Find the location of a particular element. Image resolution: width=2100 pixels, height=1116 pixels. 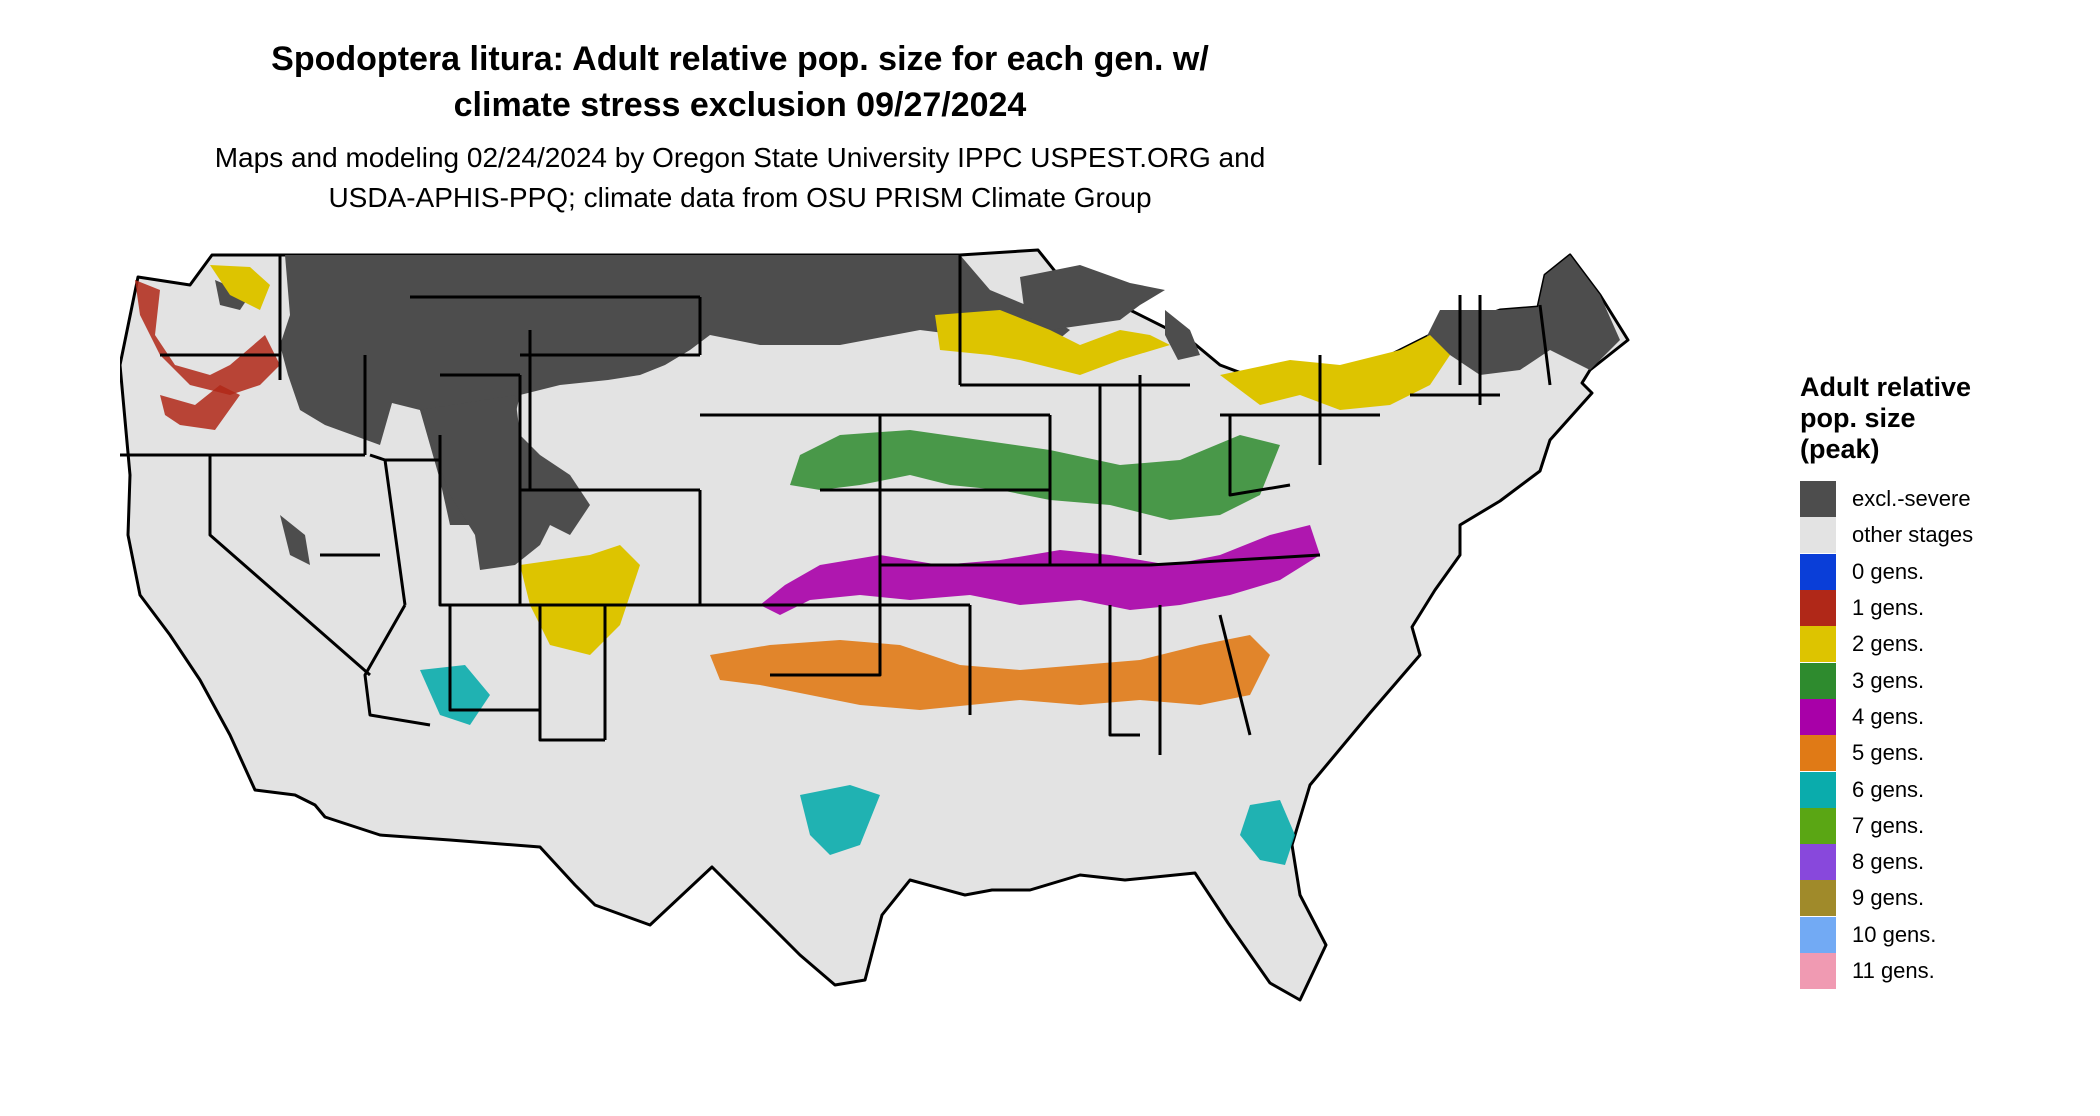

band-1-gen-oregon is located at coordinates (200, 407).